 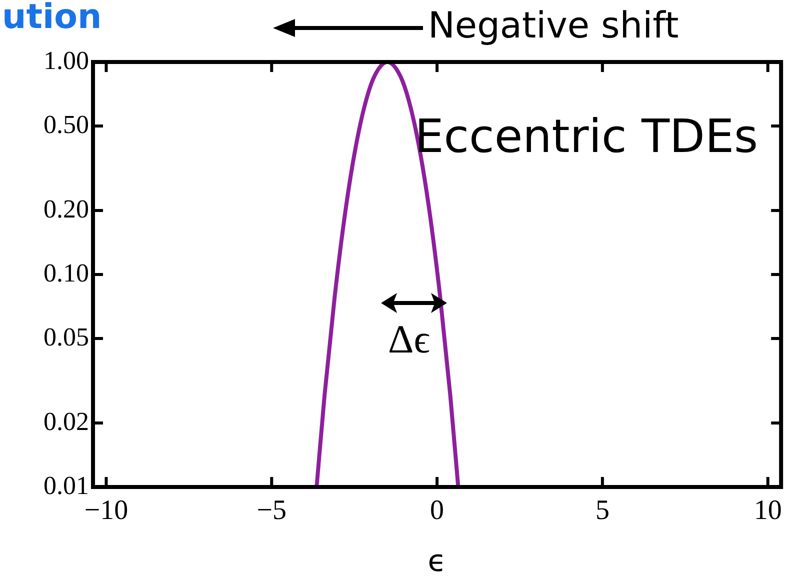 What do you see at coordinates (66, 273) in the screenshot?
I see `y-tick-label: 0.10` at bounding box center [66, 273].